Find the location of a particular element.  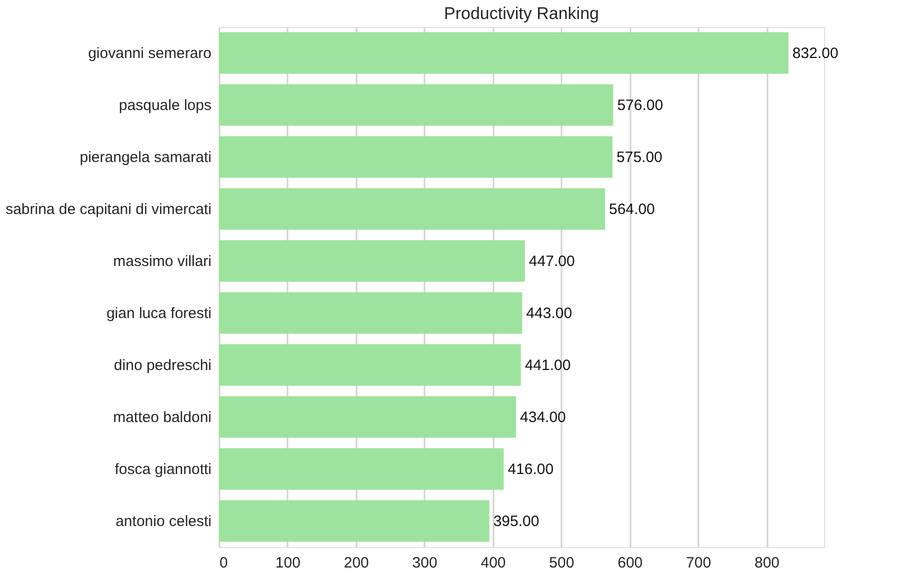

x-tick-label: 300 is located at coordinates (425, 563).